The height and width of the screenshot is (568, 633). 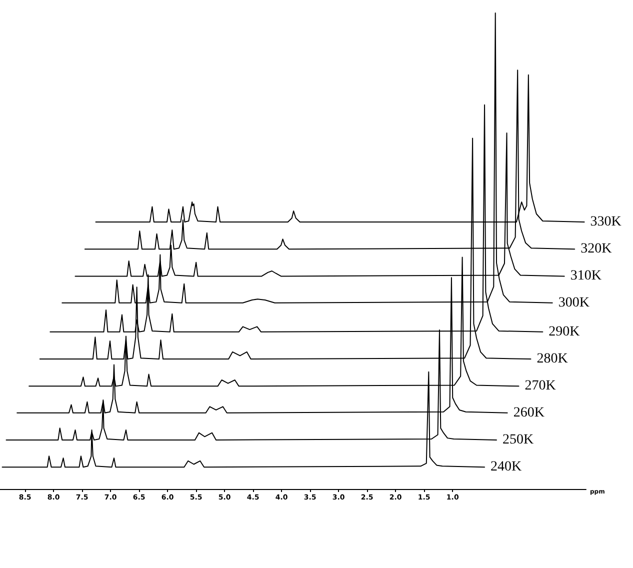 What do you see at coordinates (540, 386) in the screenshot?
I see `series-label: 270K` at bounding box center [540, 386].